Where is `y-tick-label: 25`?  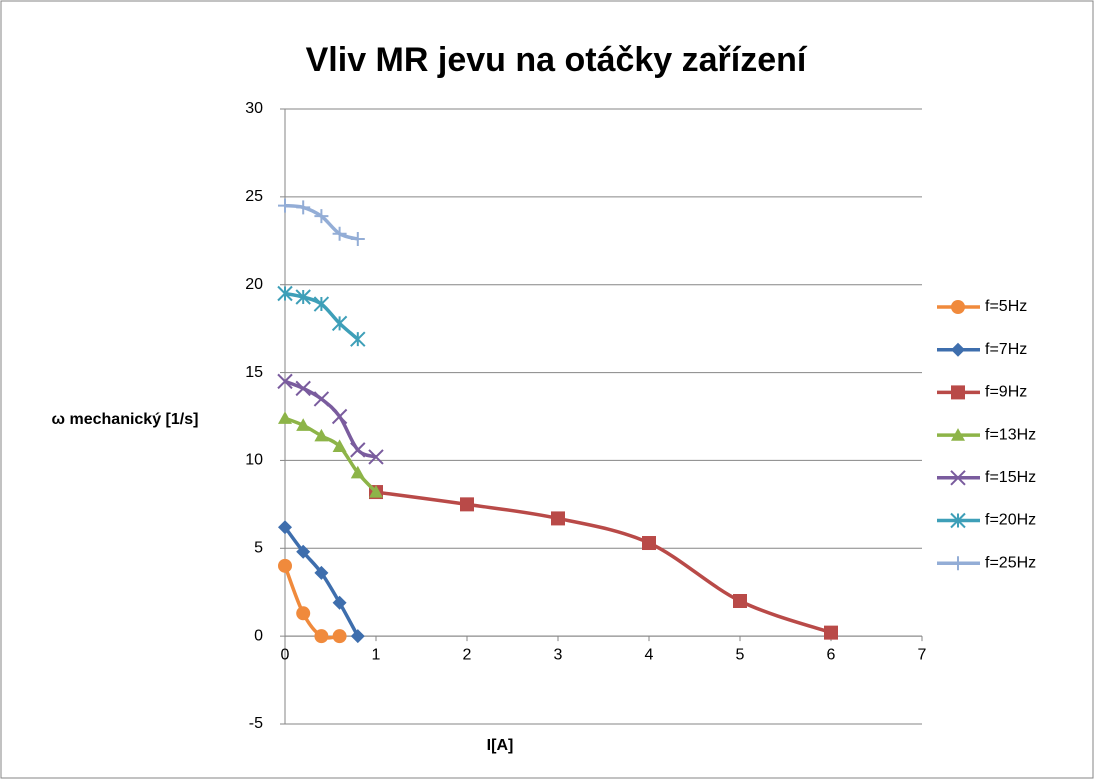 y-tick-label: 25 is located at coordinates (254, 196).